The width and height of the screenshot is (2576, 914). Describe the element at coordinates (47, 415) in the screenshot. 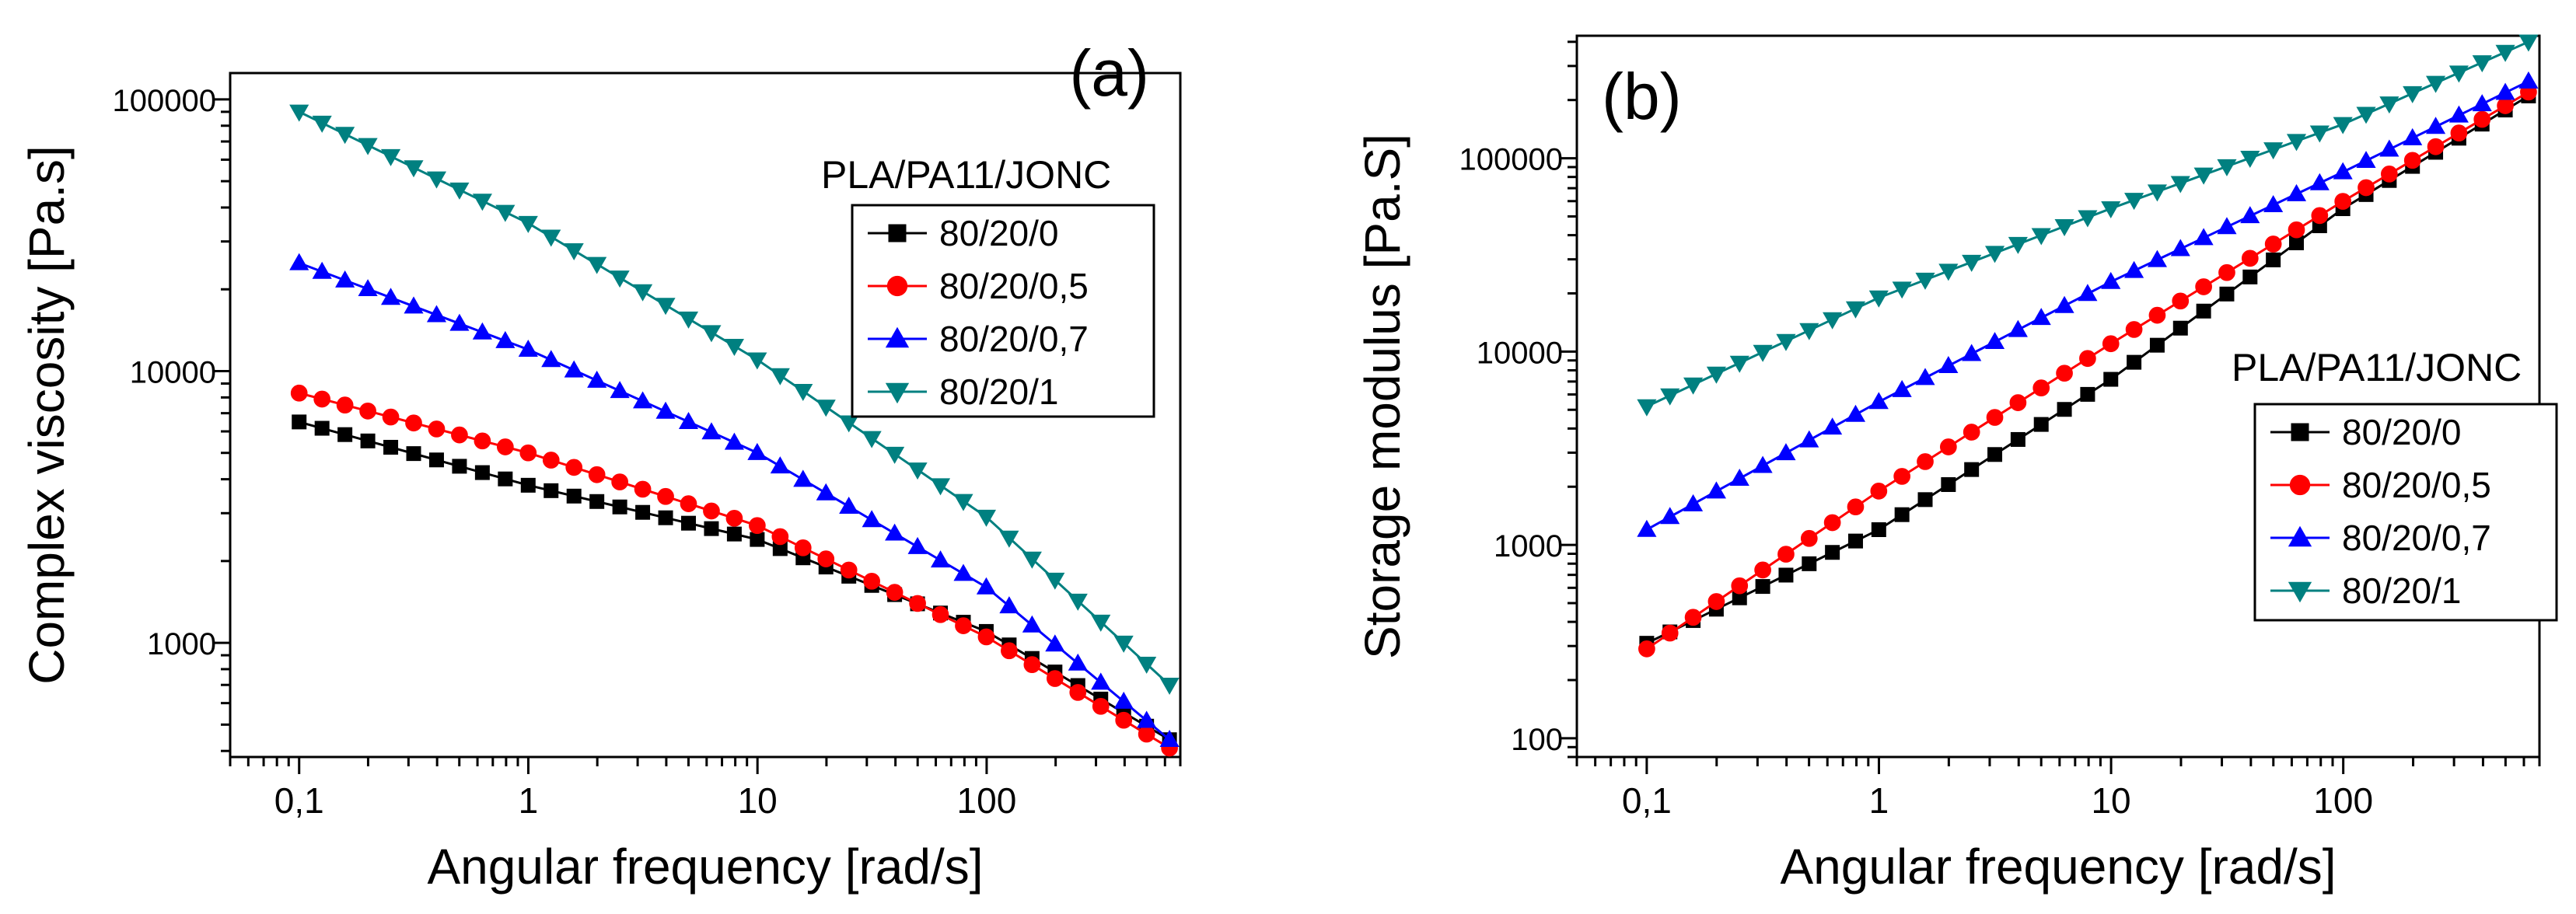

I see `chart-a-y-axis-label: Complex viscosity [Pa.s]` at that location.